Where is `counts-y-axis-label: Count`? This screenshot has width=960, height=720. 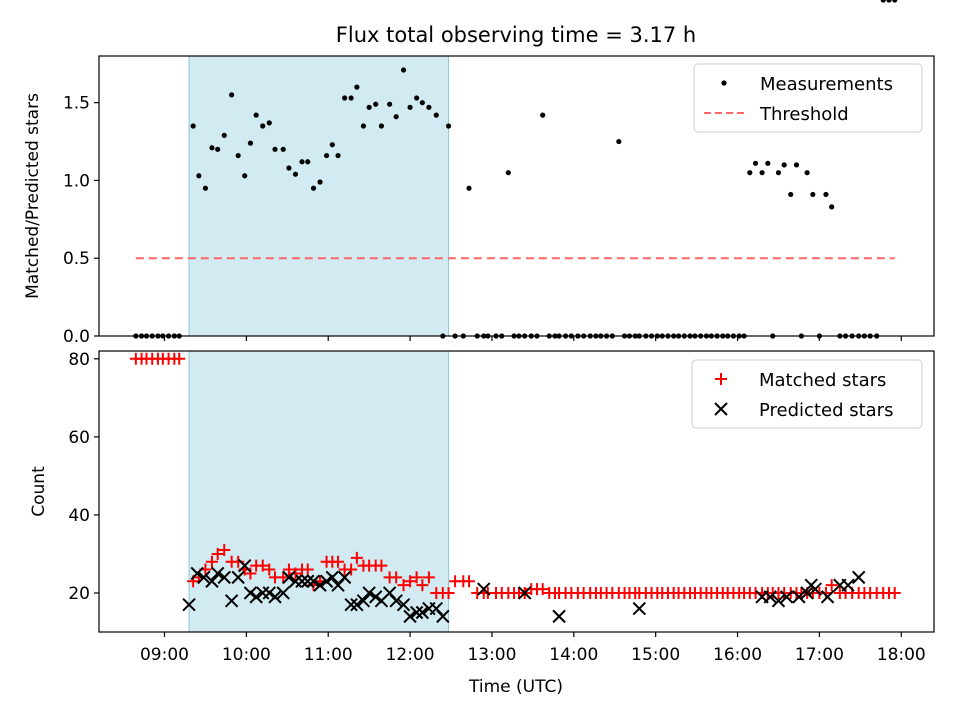
counts-y-axis-label: Count is located at coordinates (39, 491).